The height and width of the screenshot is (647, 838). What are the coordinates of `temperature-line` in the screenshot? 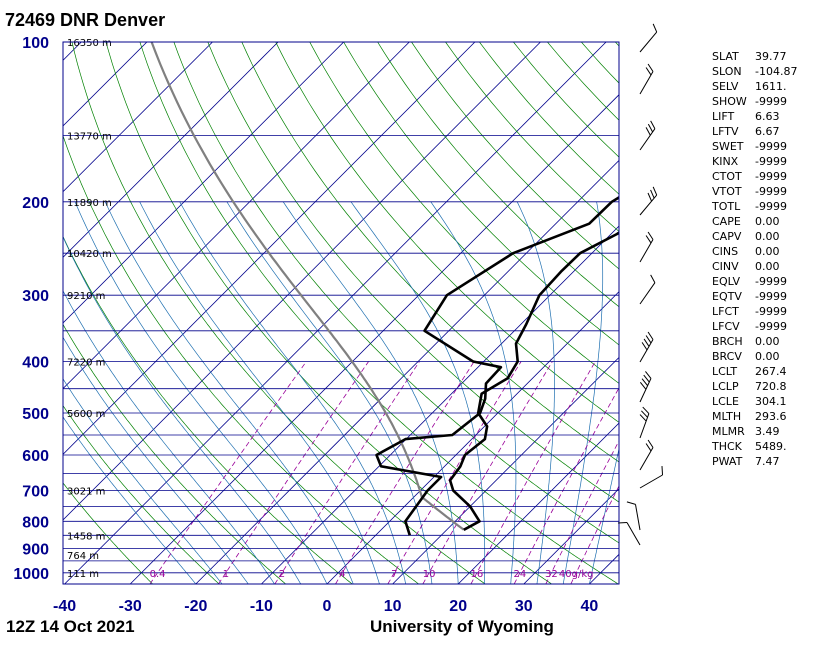 It's located at (533, 381).